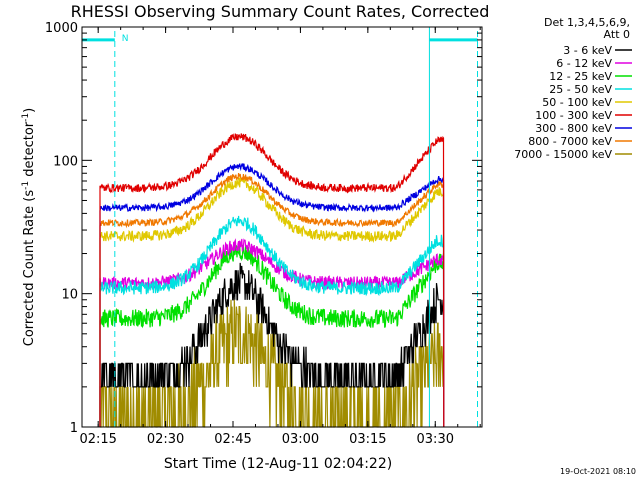  Describe the element at coordinates (573, 128) in the screenshot. I see `legend-label-6: 300 - 800 keV` at that location.